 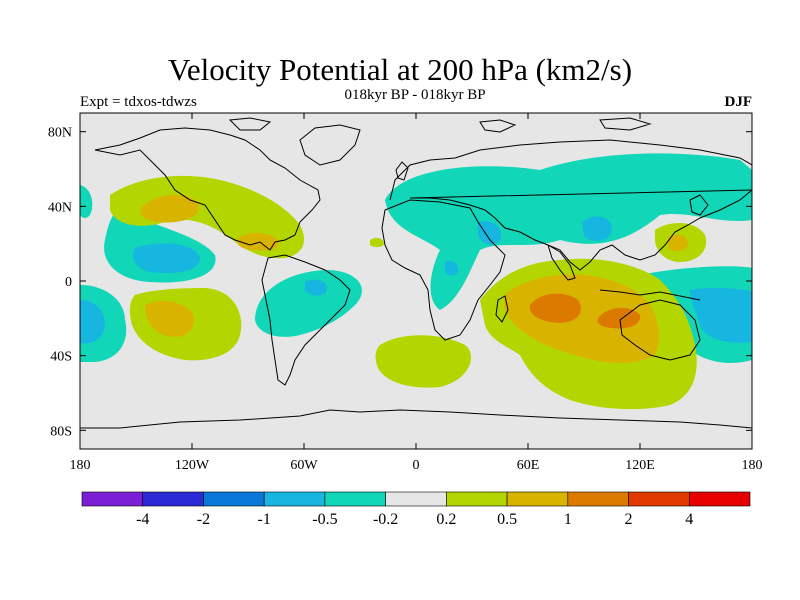 What do you see at coordinates (555, 308) in the screenshot?
I see `contour-pos-strong-indian-a` at bounding box center [555, 308].